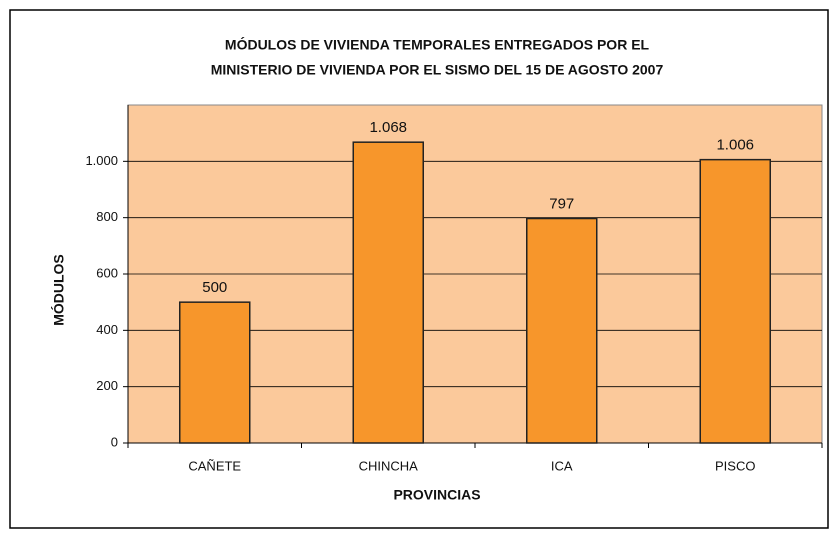 Image resolution: width=837 pixels, height=536 pixels. What do you see at coordinates (58, 290) in the screenshot?
I see `y-axis-title: MÓDULOS` at bounding box center [58, 290].